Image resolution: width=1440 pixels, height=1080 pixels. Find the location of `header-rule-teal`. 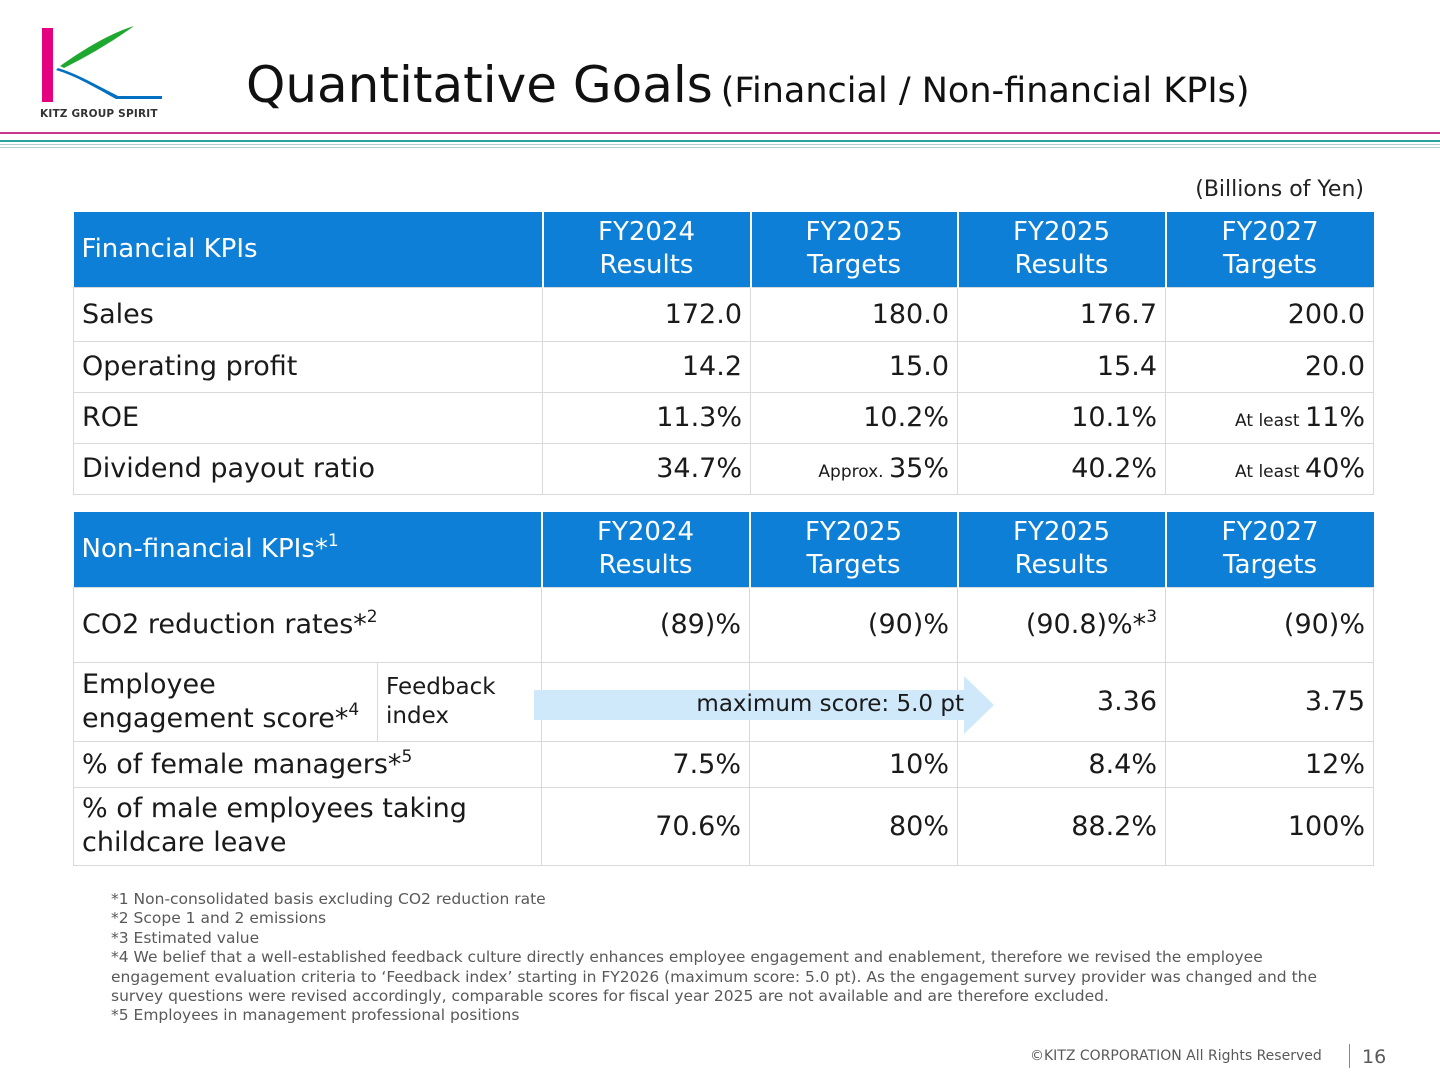

header-rule-teal is located at coordinates (720, 141).